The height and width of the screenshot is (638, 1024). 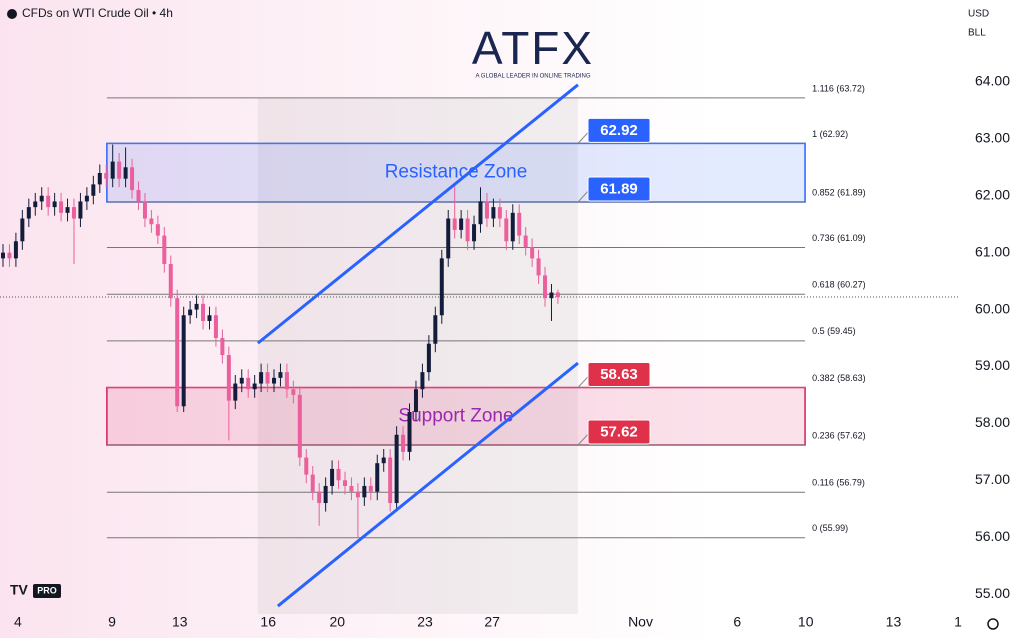 I want to click on zone, so click(x=456, y=172).